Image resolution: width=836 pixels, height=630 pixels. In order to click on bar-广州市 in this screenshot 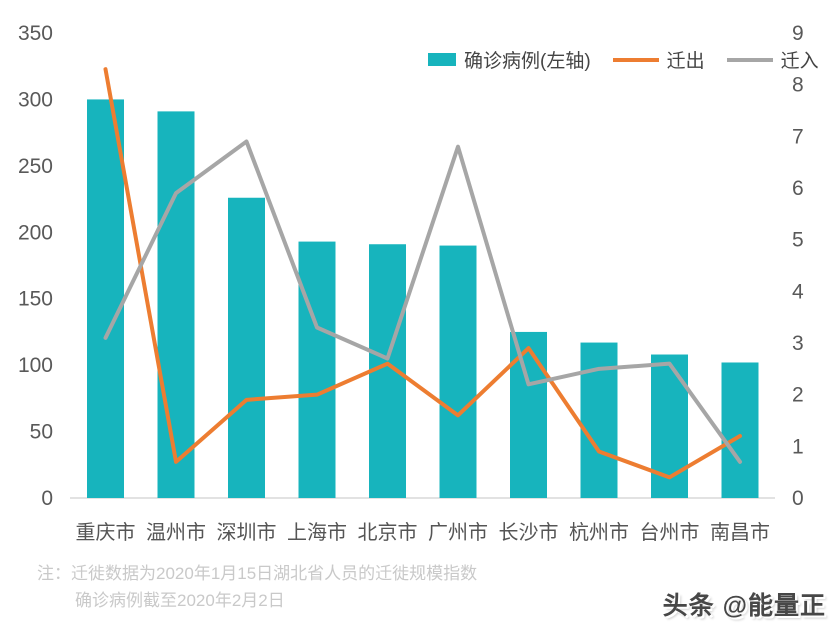, I will do `click(458, 371)`.